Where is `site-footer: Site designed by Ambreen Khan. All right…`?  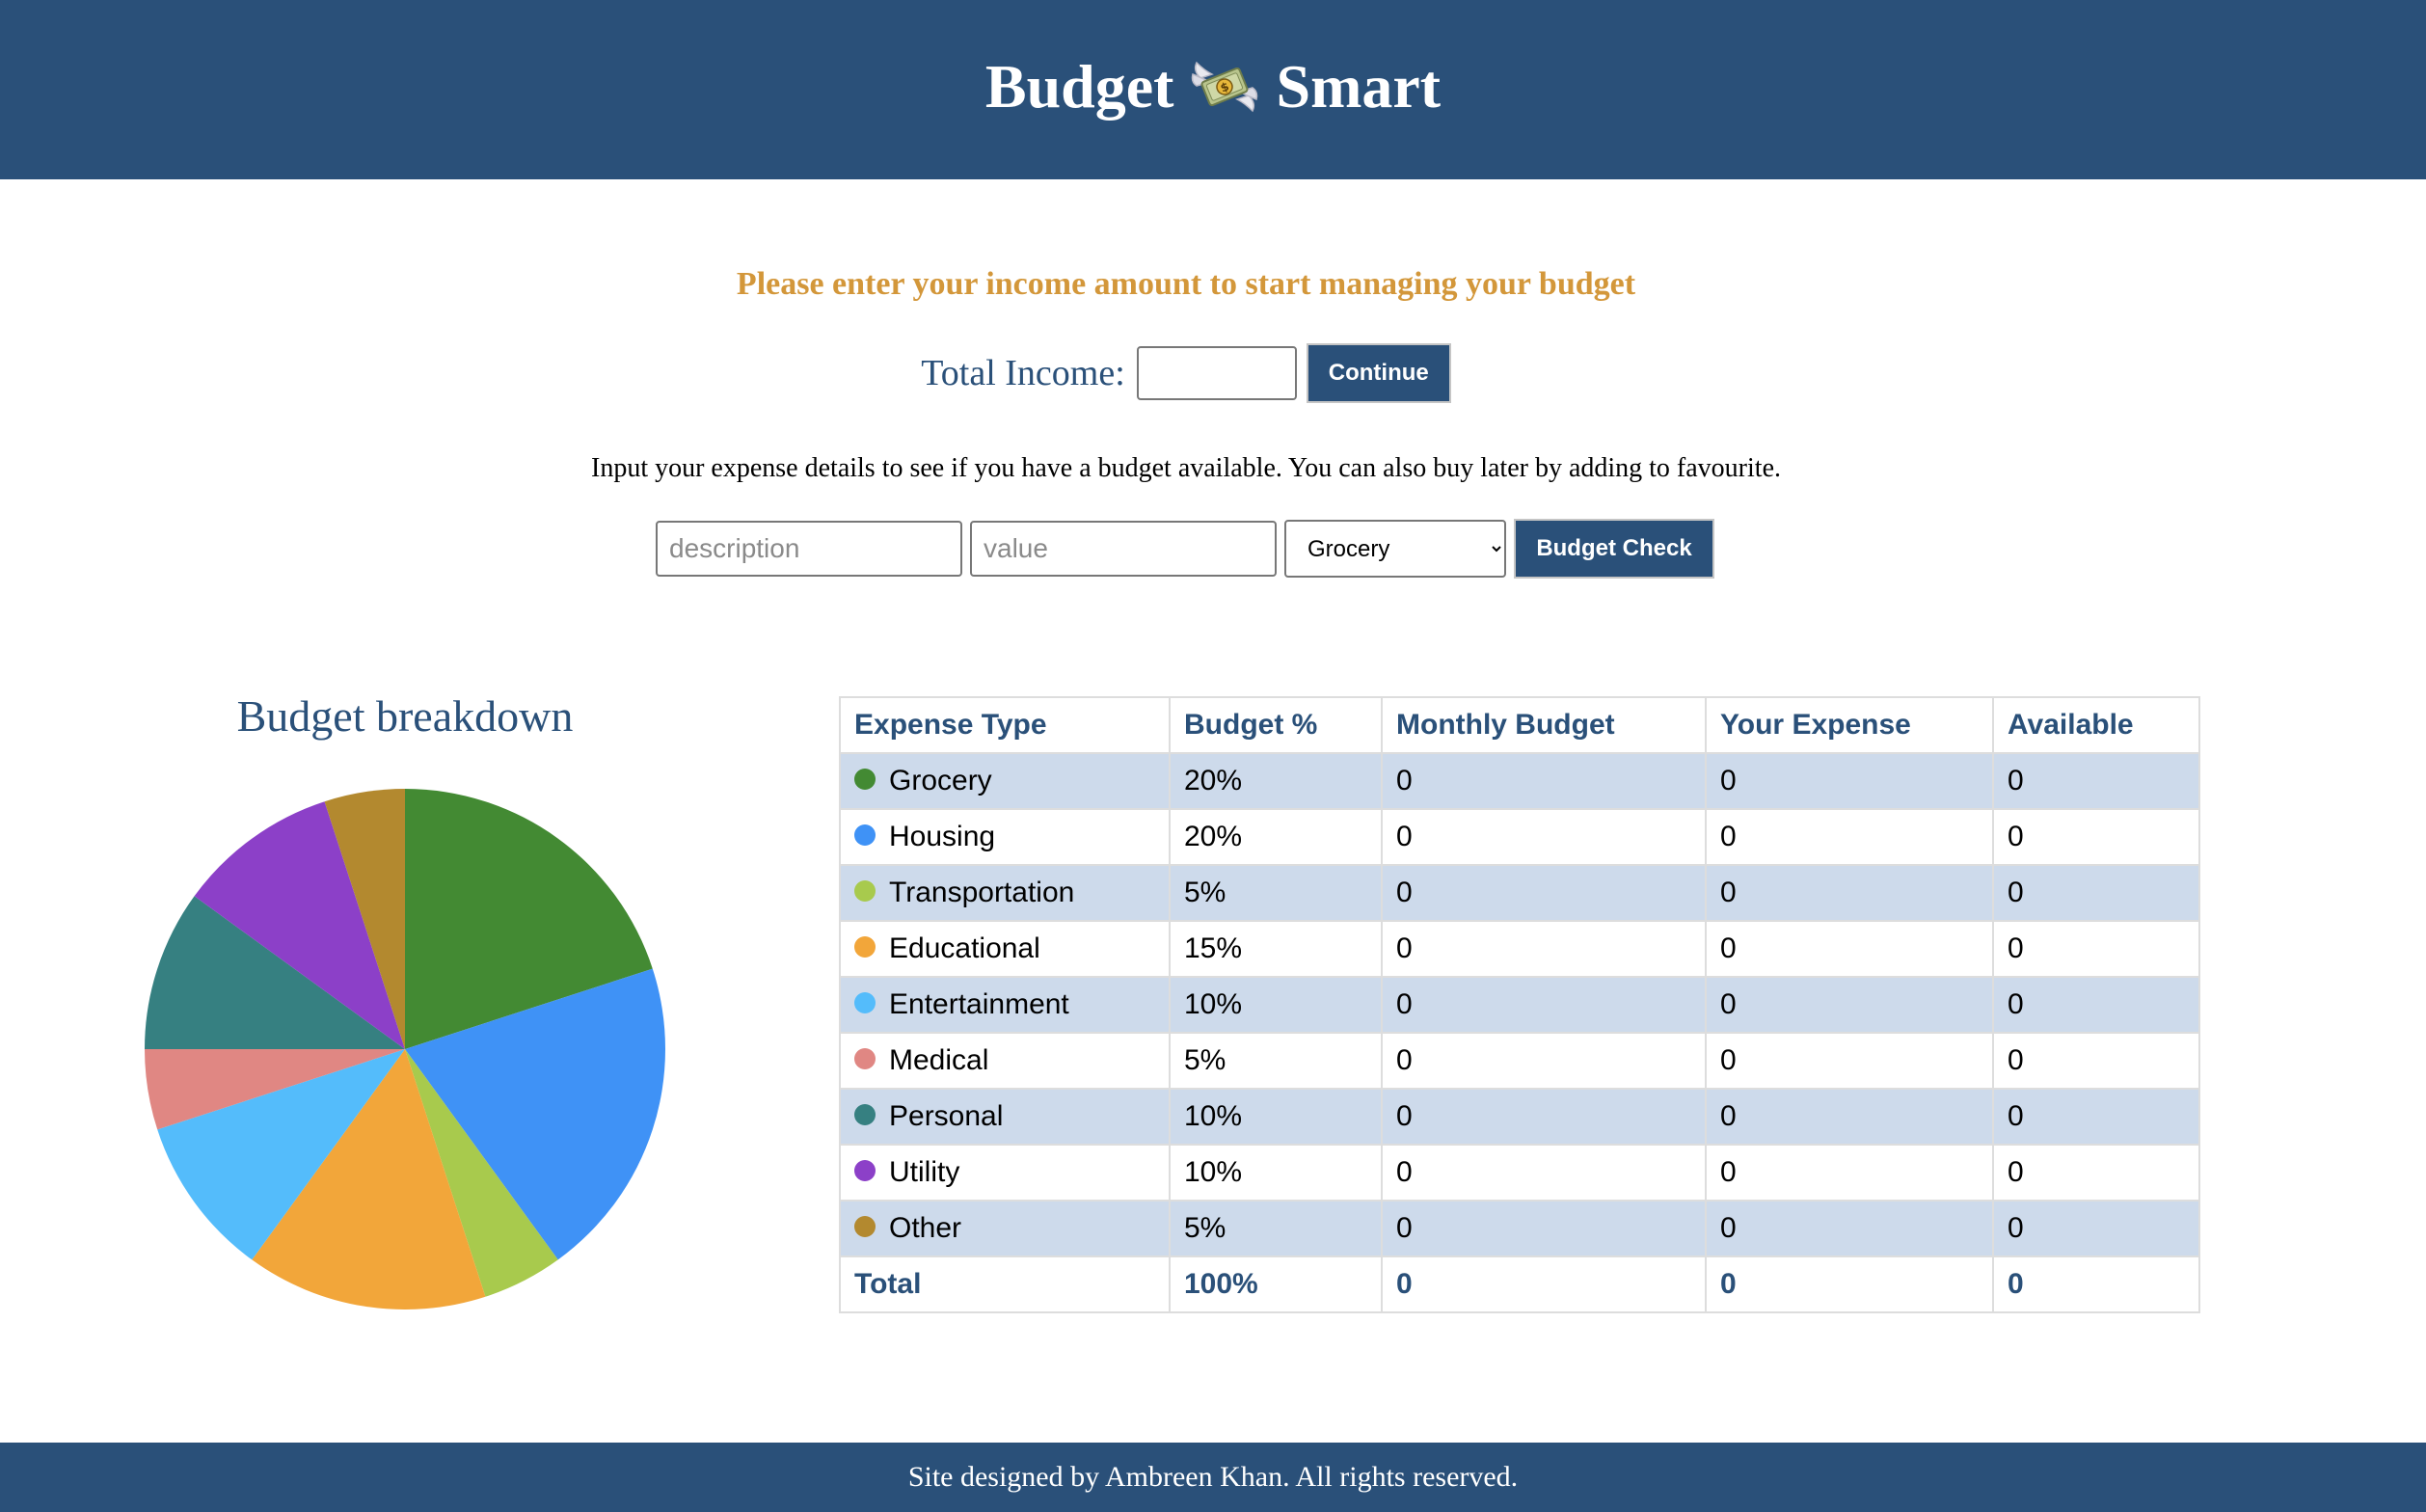 site-footer: Site designed by Ambreen Khan. All right… is located at coordinates (1213, 1477).